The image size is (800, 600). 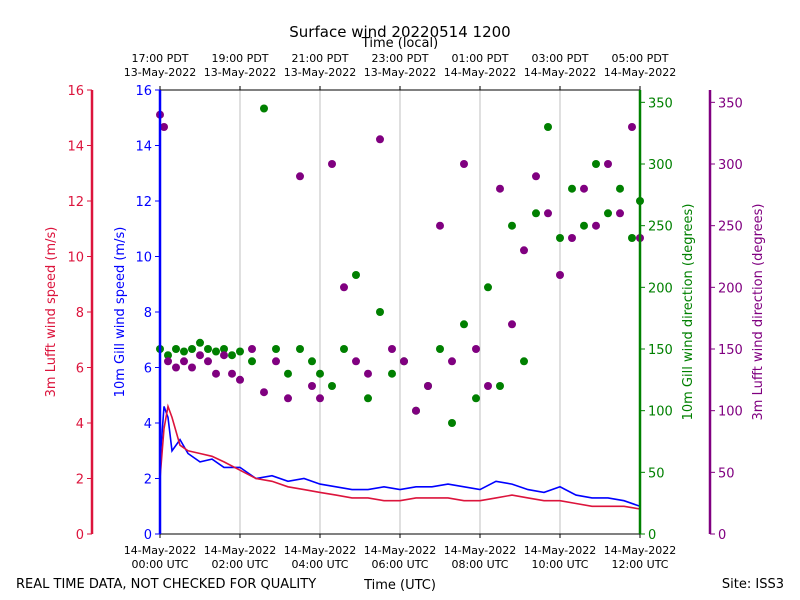 What do you see at coordinates (399, 564) in the screenshot?
I see `bottom-tick-time: 06:00 UTC` at bounding box center [399, 564].